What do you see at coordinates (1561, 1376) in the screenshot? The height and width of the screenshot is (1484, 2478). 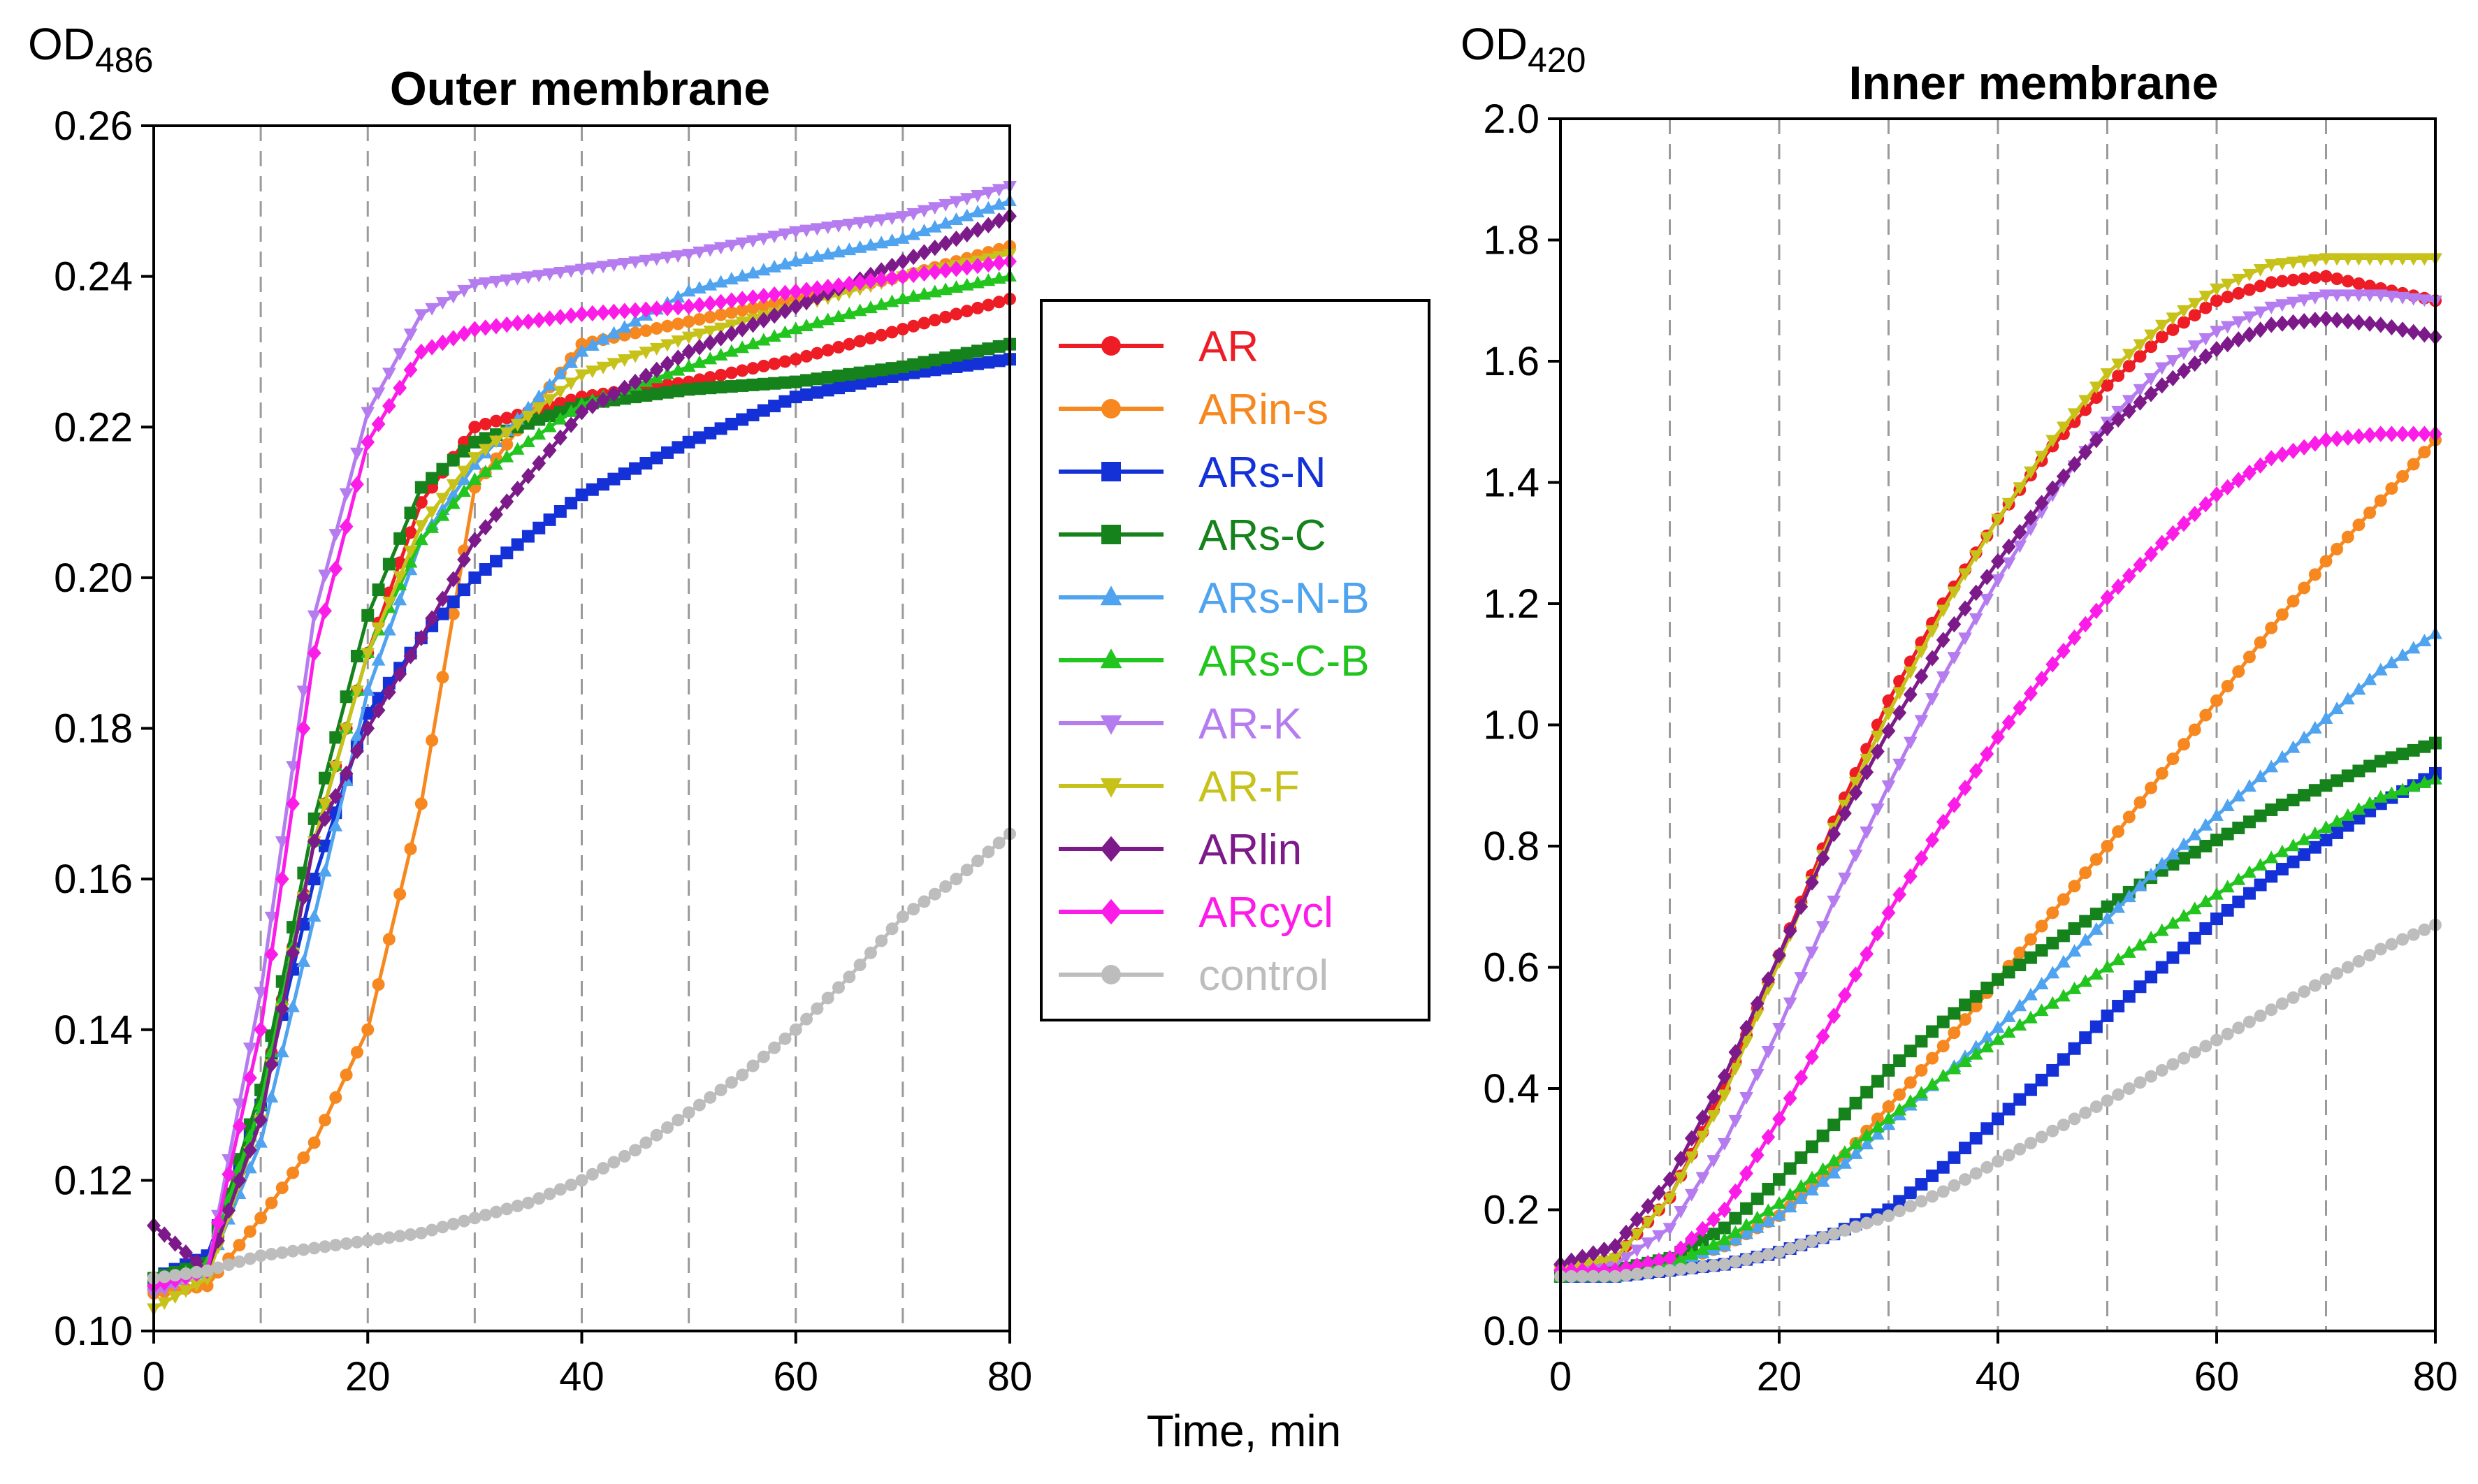 I see `x-tick-label: 0` at bounding box center [1561, 1376].